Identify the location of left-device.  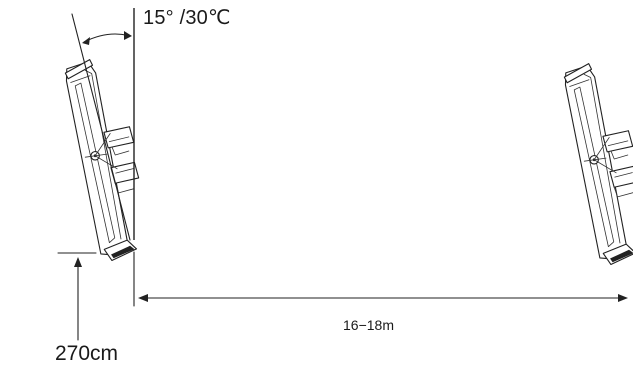
(107, 159).